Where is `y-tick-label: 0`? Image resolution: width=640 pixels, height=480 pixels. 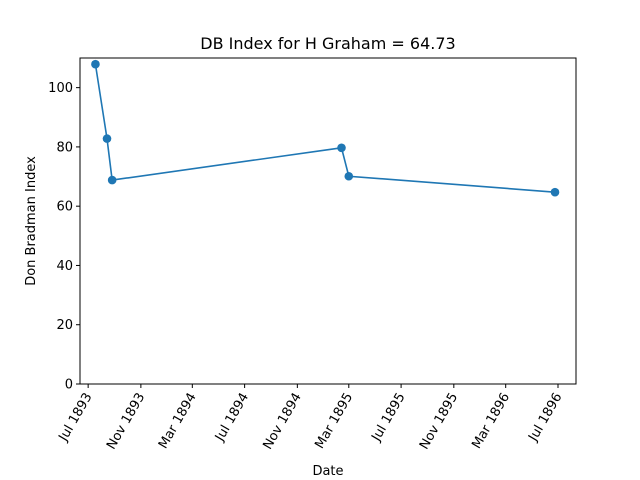 y-tick-label: 0 is located at coordinates (69, 385).